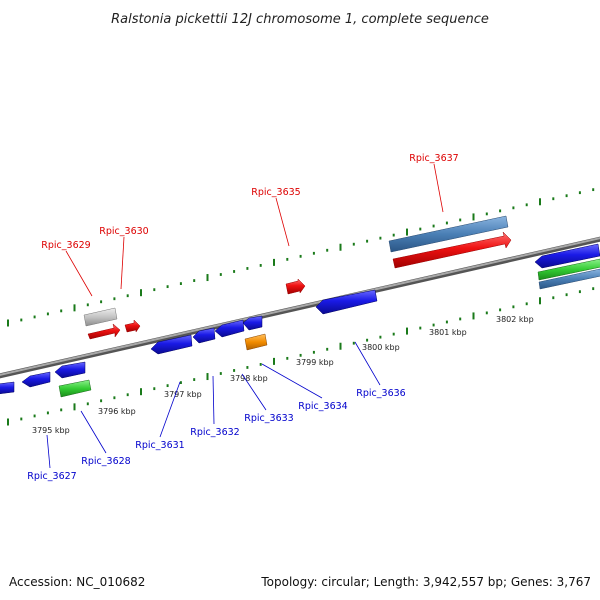 This screenshot has height=600, width=600. Describe the element at coordinates (51, 476) in the screenshot. I see `gene-label-rpic-3627: Rpic_3627` at that location.